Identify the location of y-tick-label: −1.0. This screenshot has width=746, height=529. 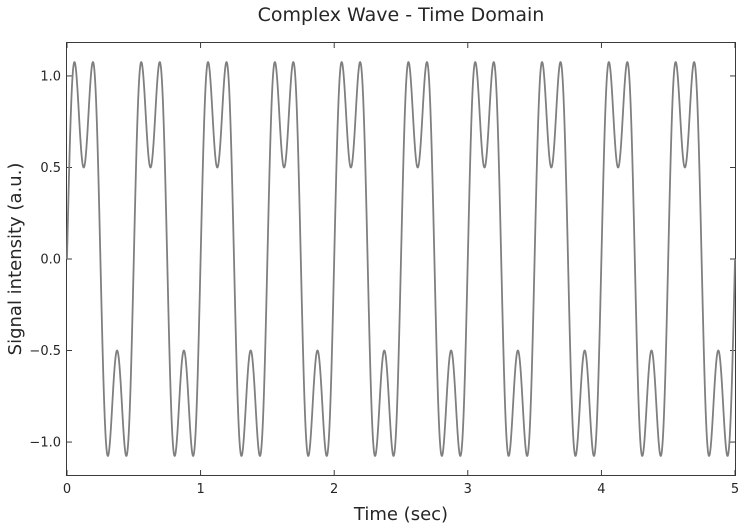
(45, 443).